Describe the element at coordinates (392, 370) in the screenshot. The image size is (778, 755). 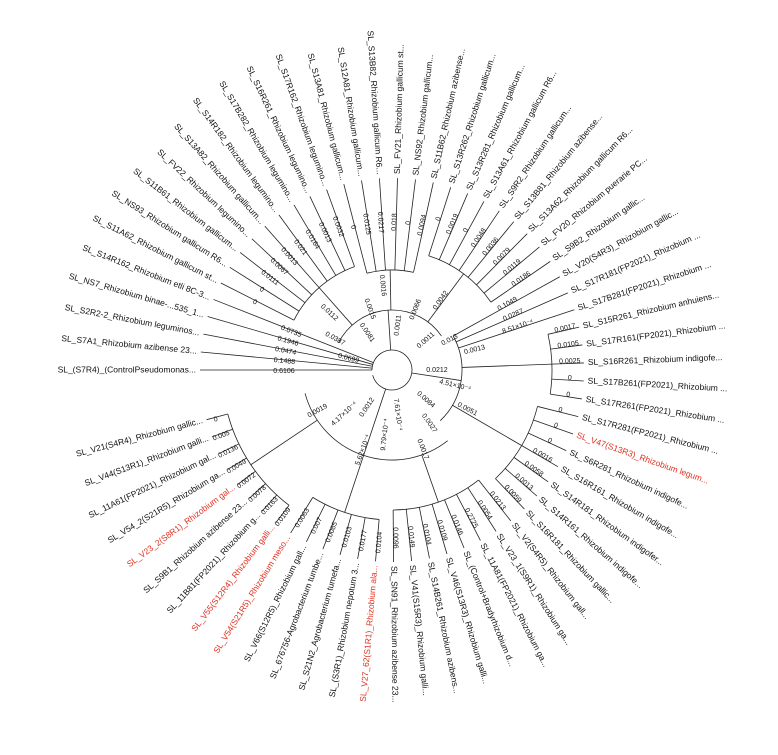
I see `clade-arc` at that location.